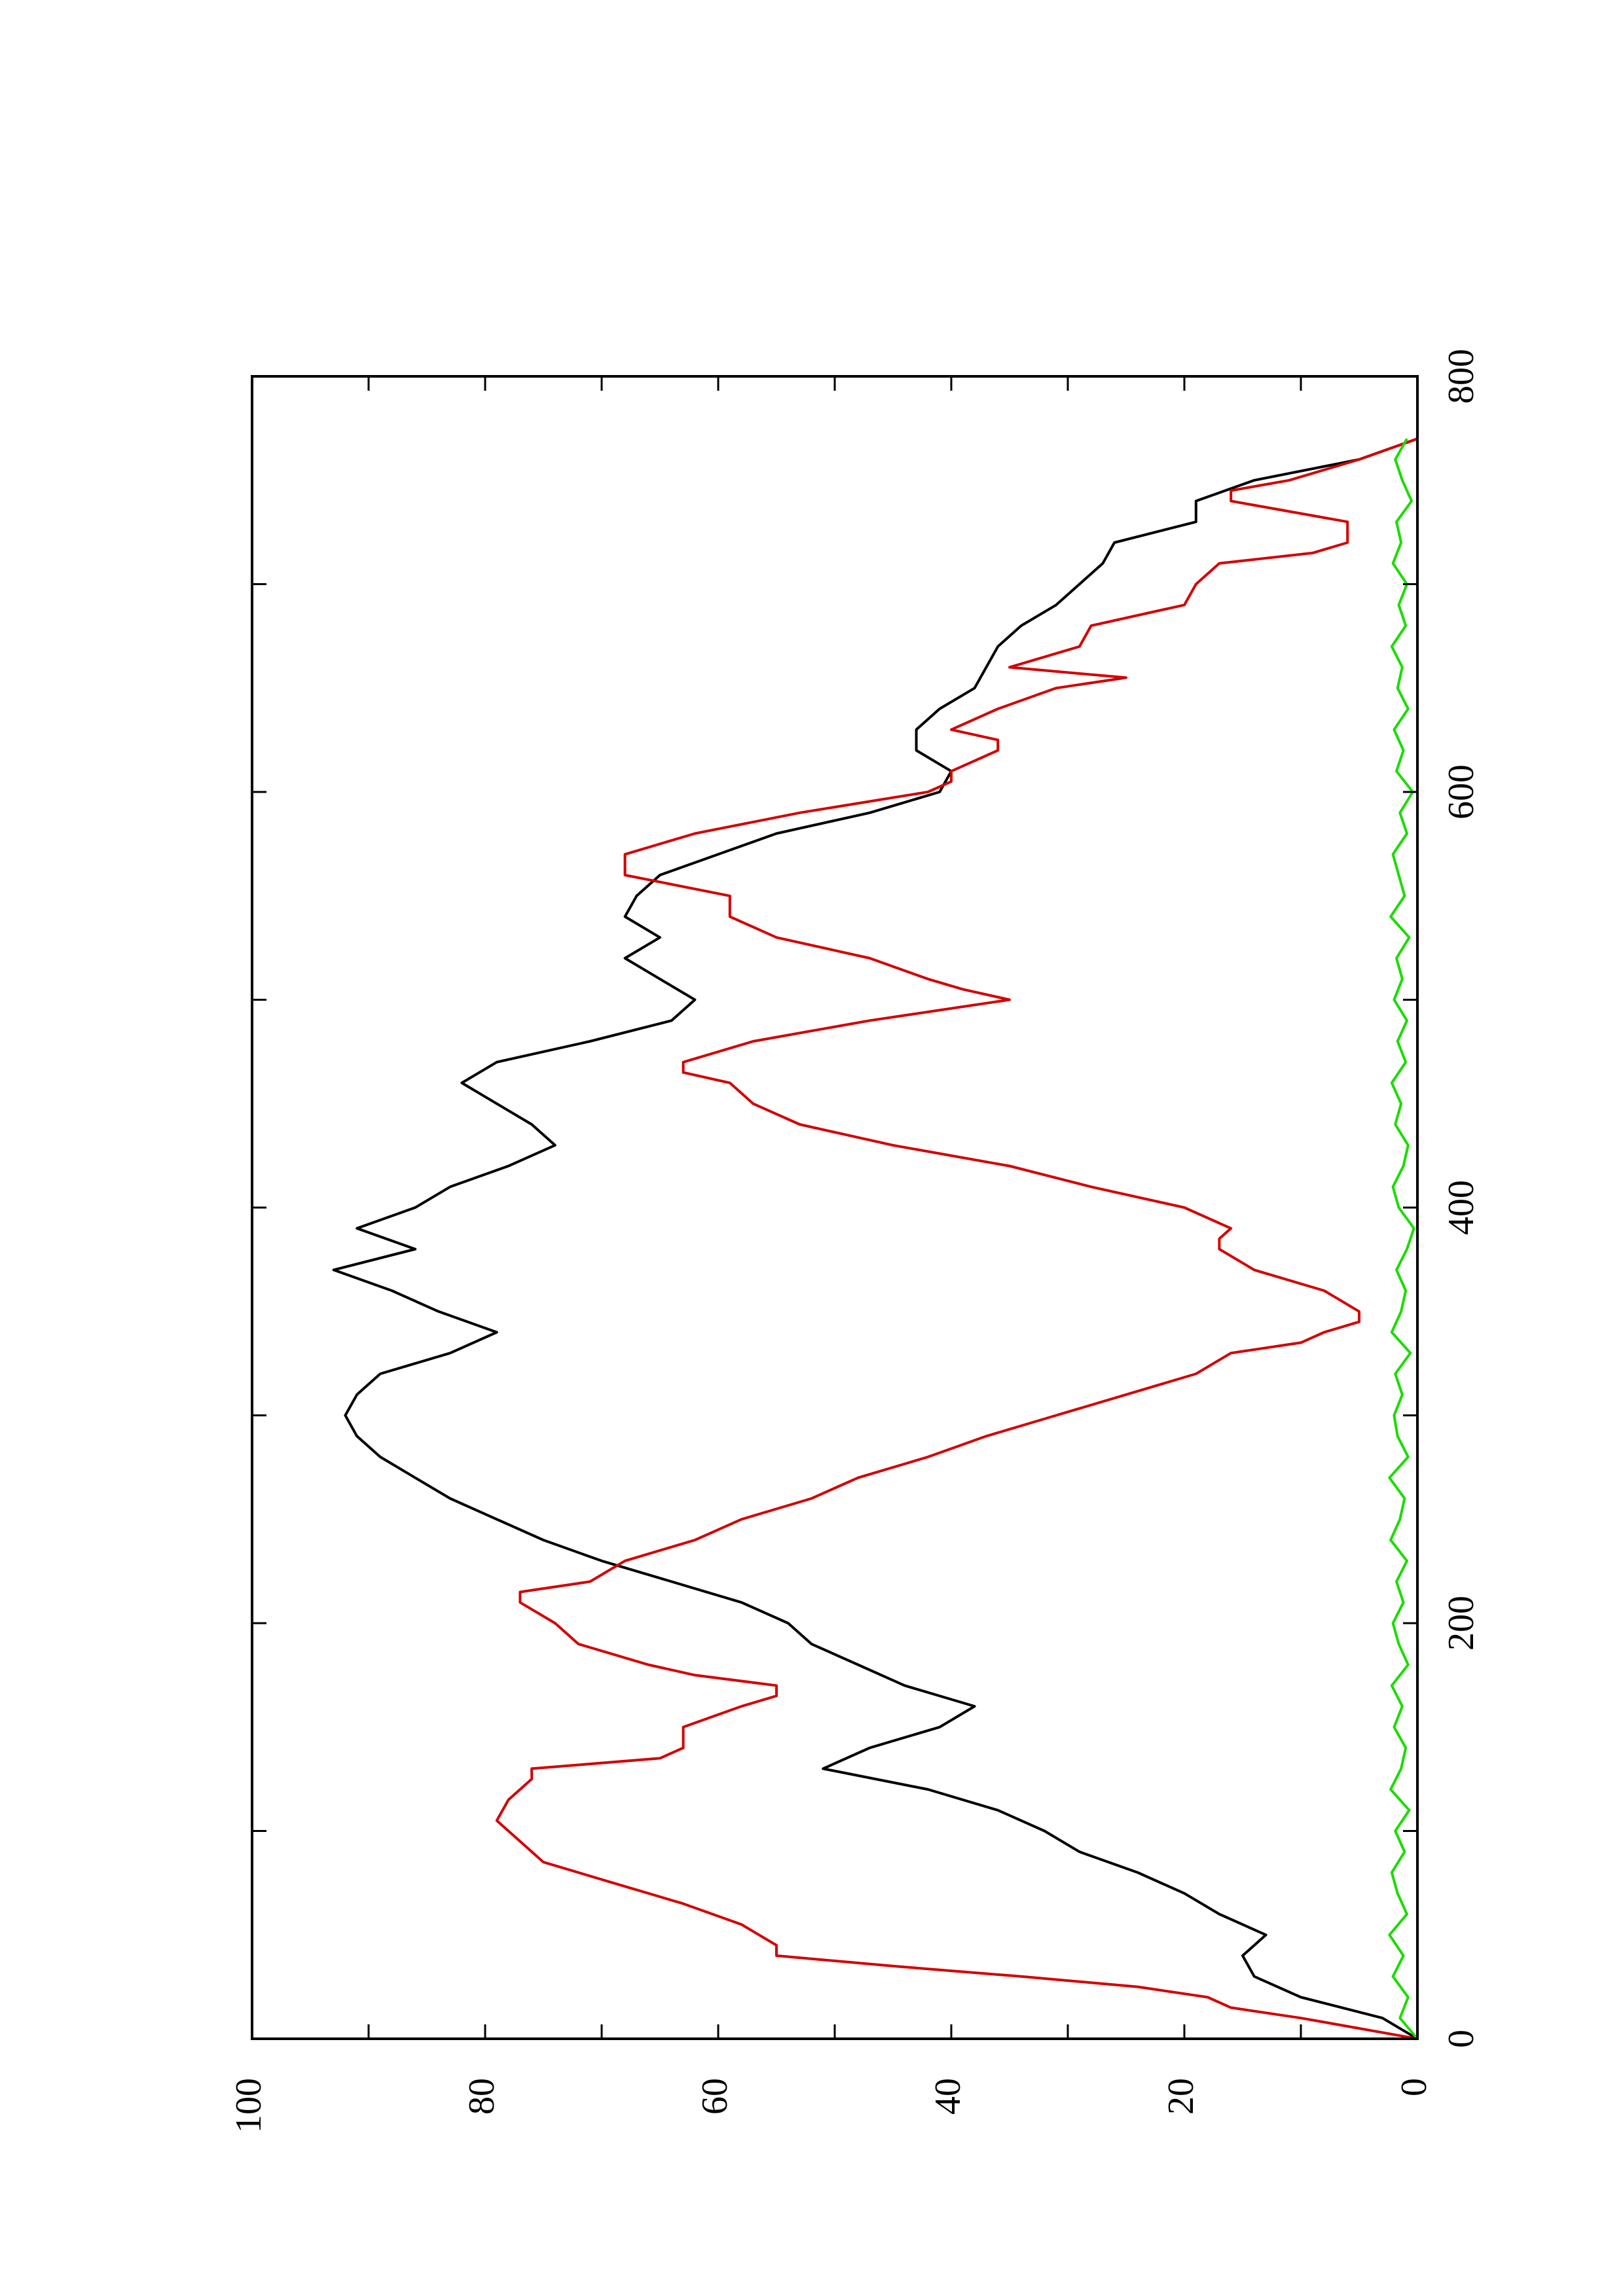  Describe the element at coordinates (248, 2105) in the screenshot. I see `y-tick-label: 100` at that location.